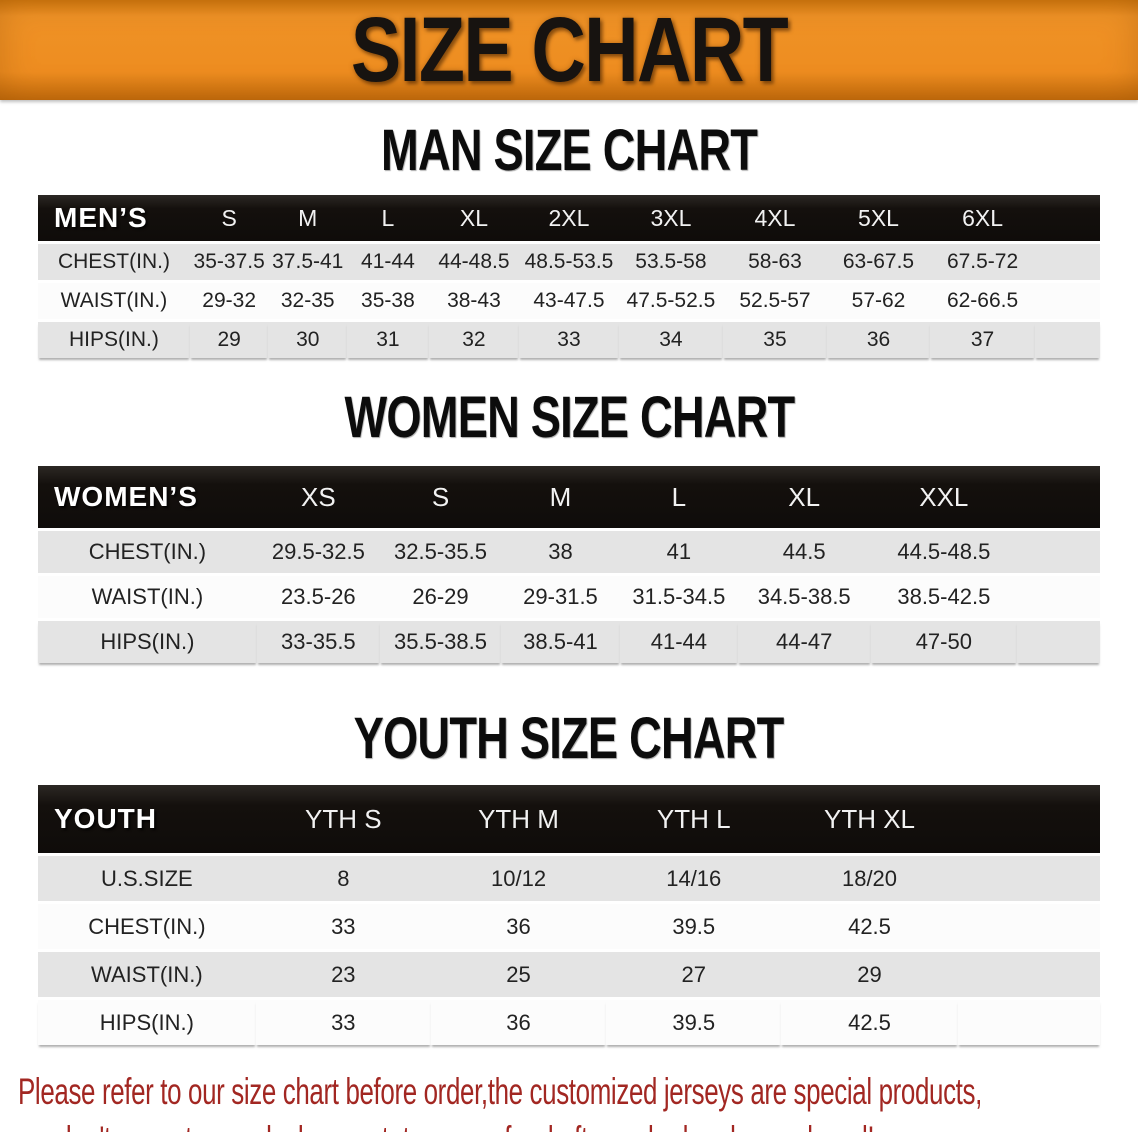 This screenshot has width=1138, height=1132. Describe the element at coordinates (670, 218) in the screenshot. I see `column-header: 3XL` at that location.